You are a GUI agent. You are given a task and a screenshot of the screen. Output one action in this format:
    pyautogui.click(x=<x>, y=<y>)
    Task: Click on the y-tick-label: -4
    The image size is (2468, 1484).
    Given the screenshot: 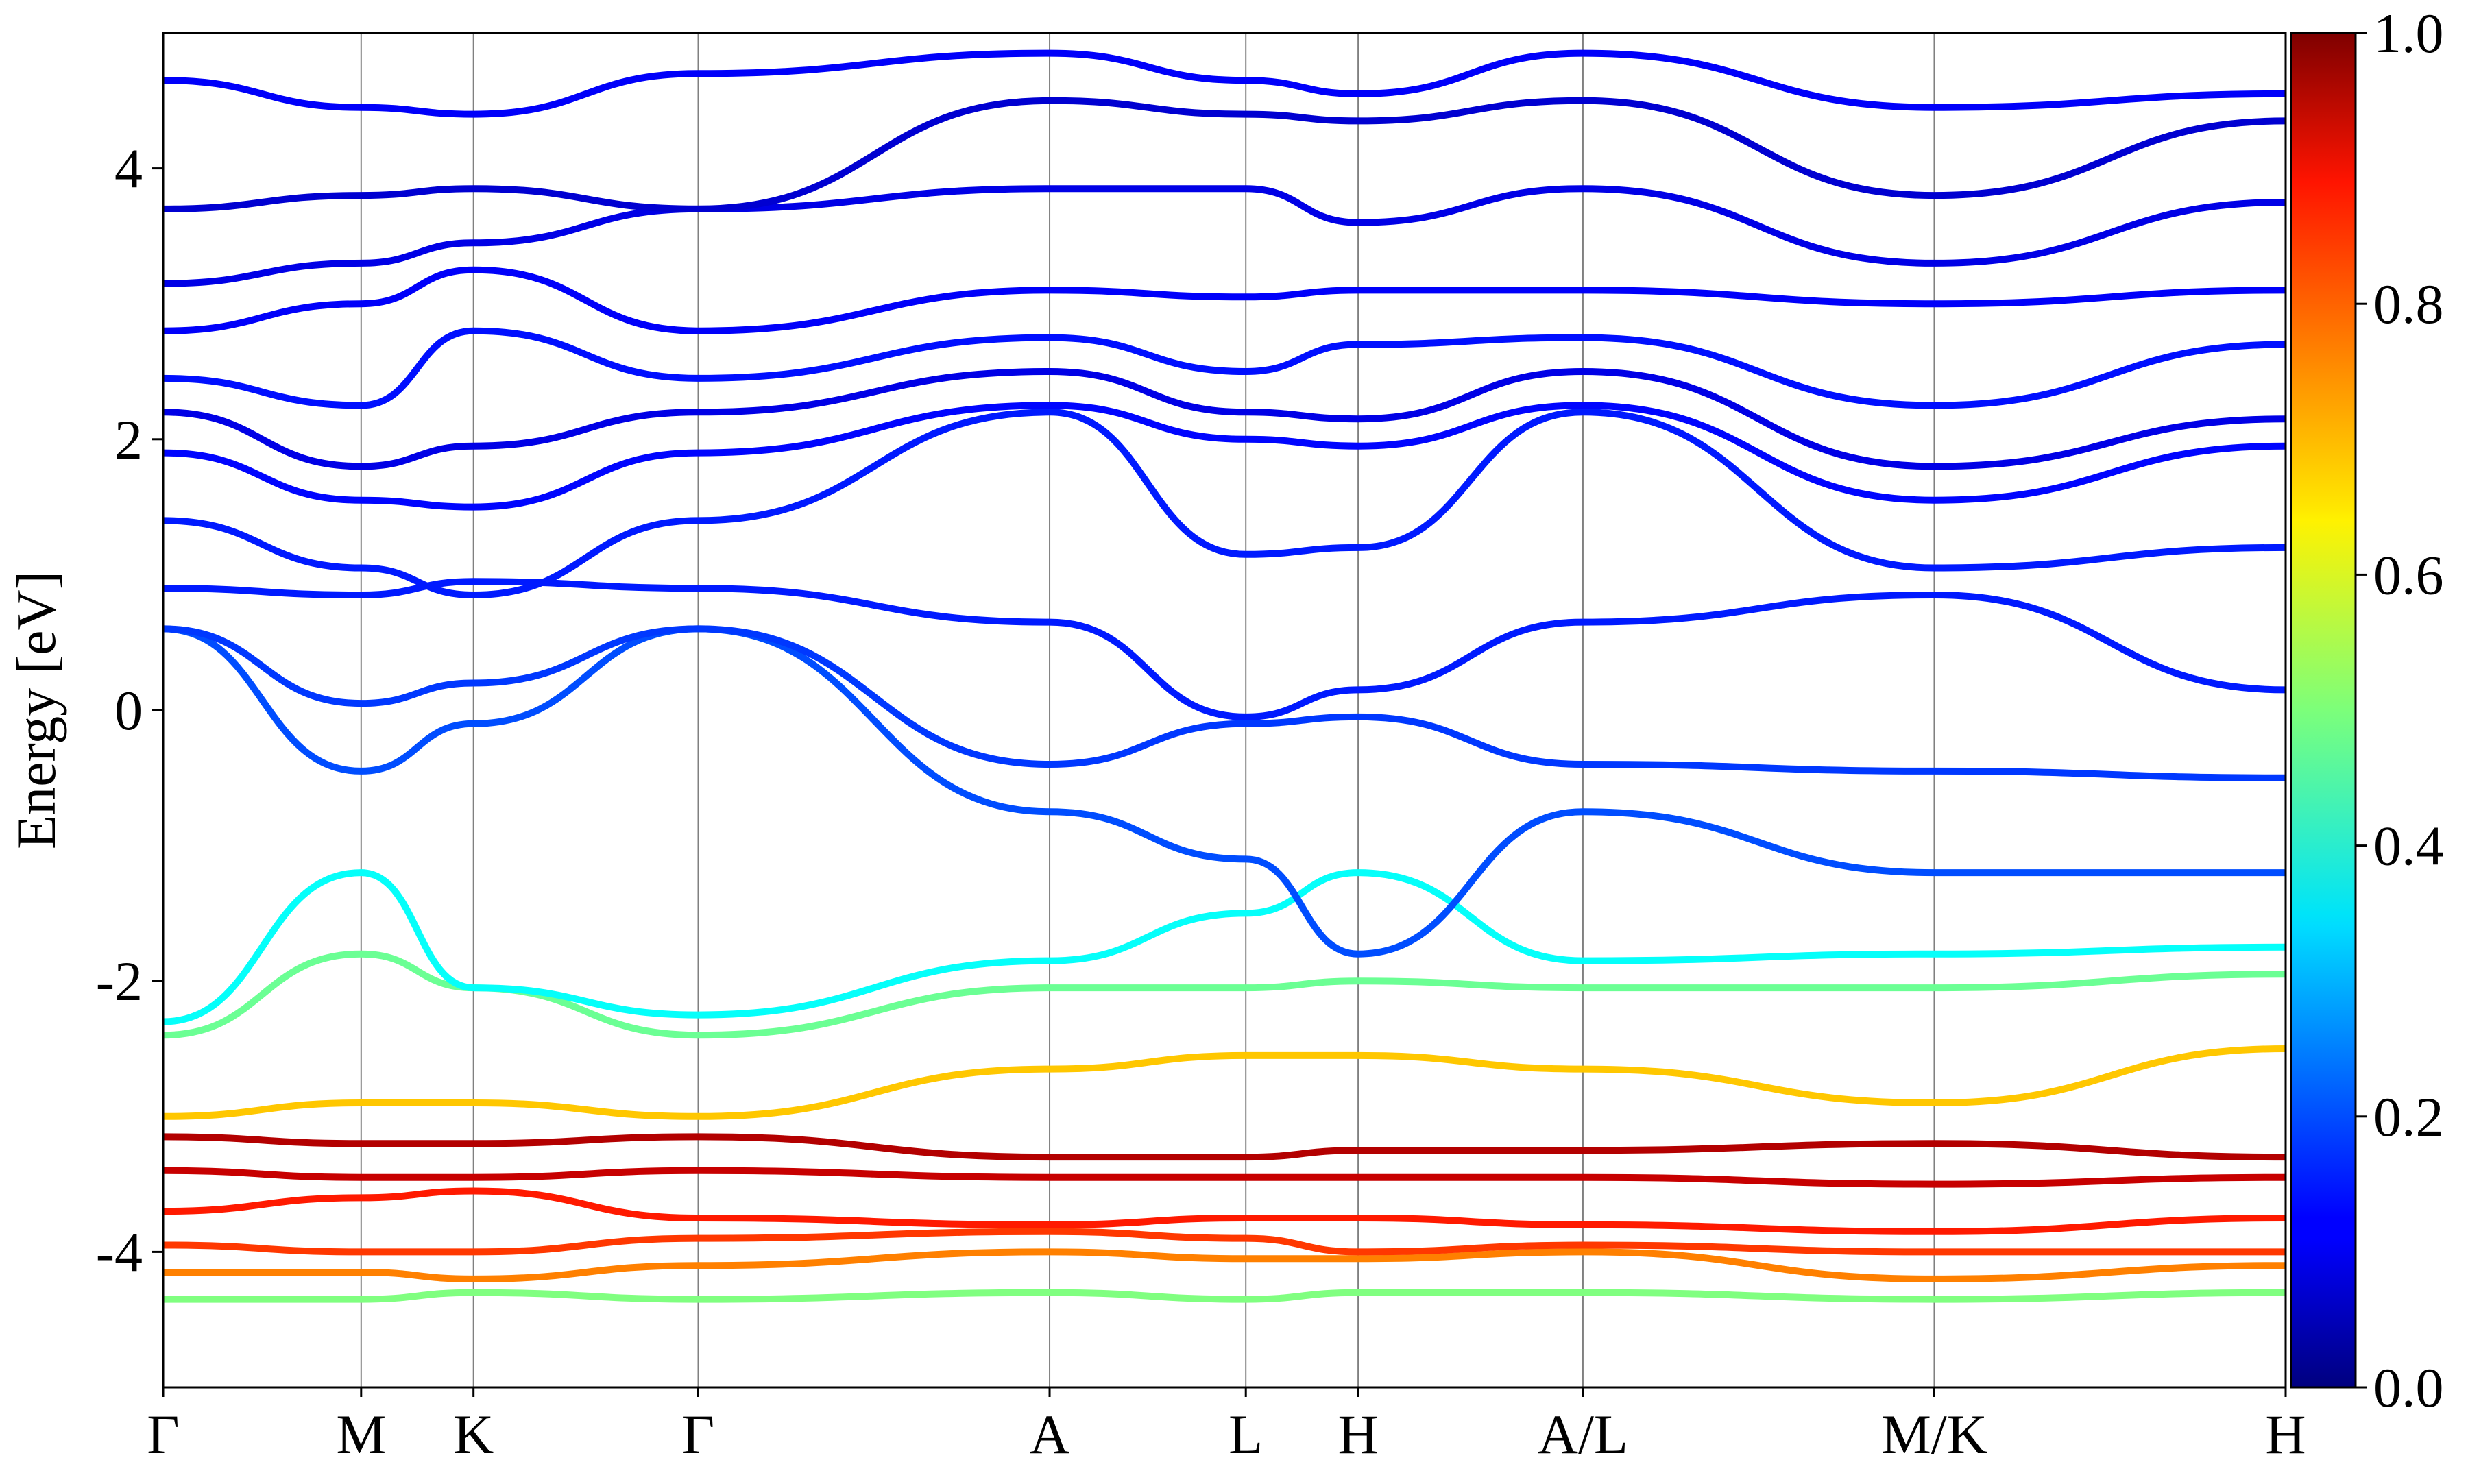 What is the action you would take?
    pyautogui.click(x=120, y=1252)
    